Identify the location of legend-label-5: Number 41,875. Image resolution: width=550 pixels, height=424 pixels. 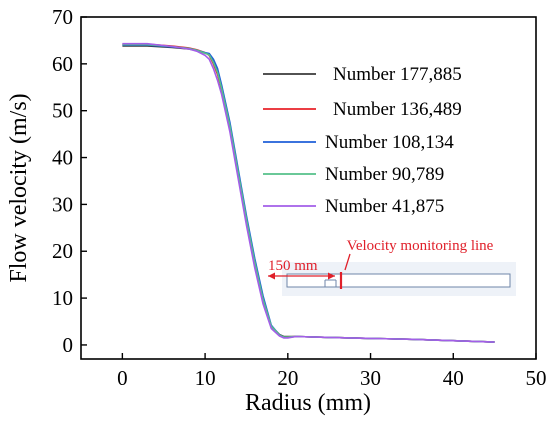
(384, 206).